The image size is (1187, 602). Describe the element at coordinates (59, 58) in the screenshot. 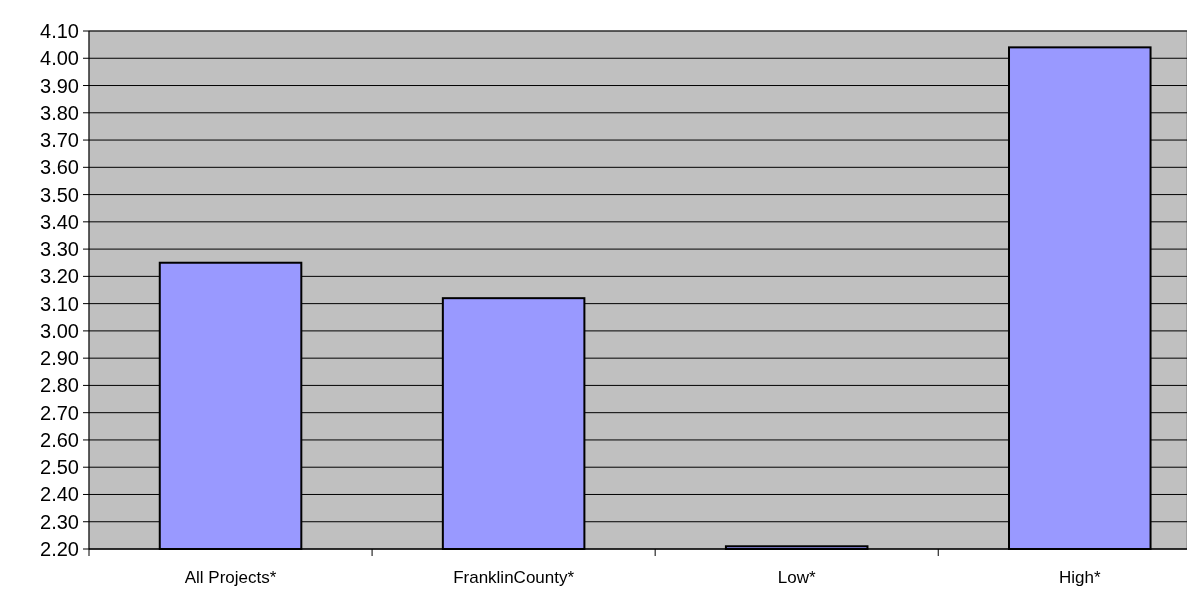

I see `y-tick-label: 4.00` at that location.